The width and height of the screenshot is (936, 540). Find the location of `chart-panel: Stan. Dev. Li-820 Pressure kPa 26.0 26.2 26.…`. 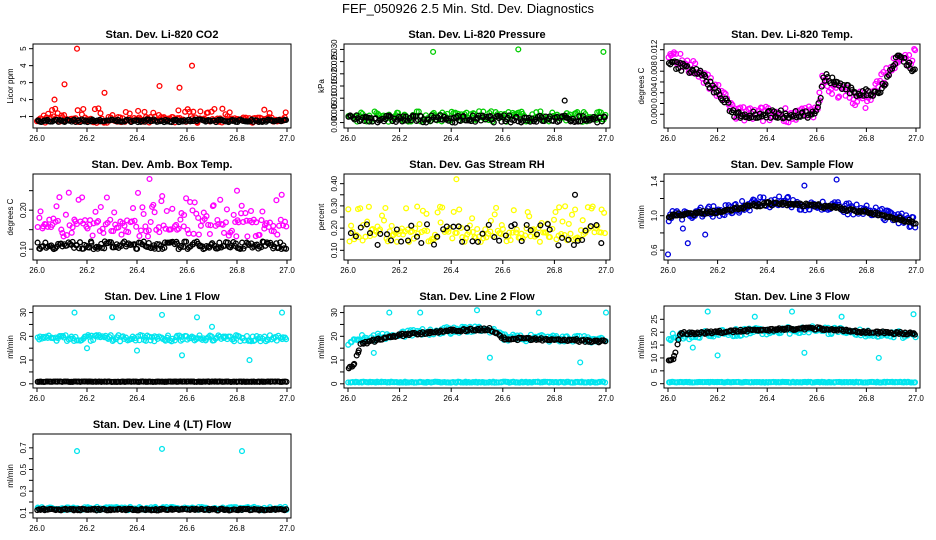

chart-panel: Stan. Dev. Li-820 Pressure kPa 26.0 26.2 26.… is located at coordinates (465, 86).